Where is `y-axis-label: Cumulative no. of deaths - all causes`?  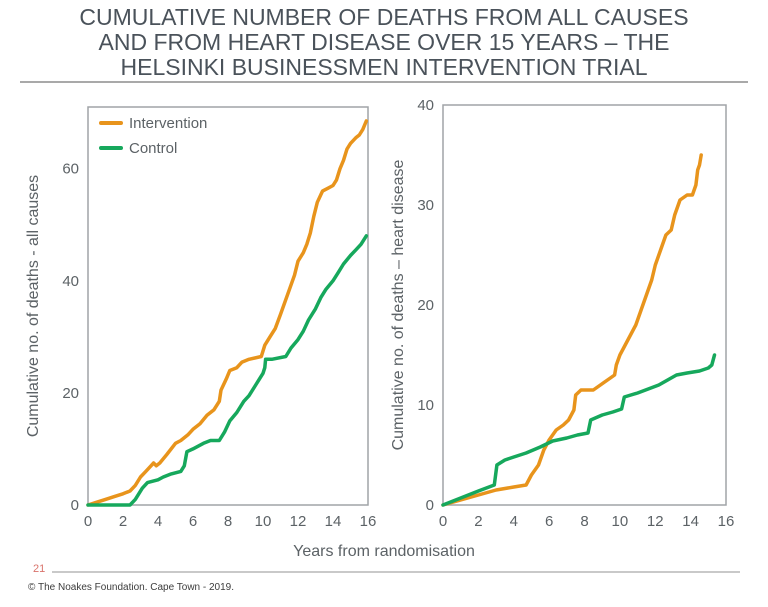 y-axis-label: Cumulative no. of deaths - all causes is located at coordinates (33, 306).